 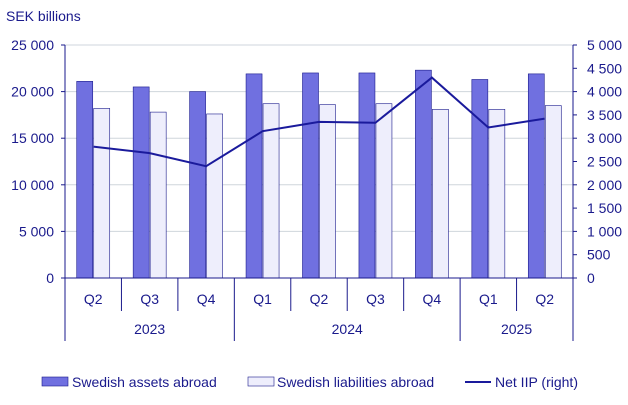 What do you see at coordinates (144, 382) in the screenshot?
I see `legend-label-assets: Swedish assets abroad` at bounding box center [144, 382].